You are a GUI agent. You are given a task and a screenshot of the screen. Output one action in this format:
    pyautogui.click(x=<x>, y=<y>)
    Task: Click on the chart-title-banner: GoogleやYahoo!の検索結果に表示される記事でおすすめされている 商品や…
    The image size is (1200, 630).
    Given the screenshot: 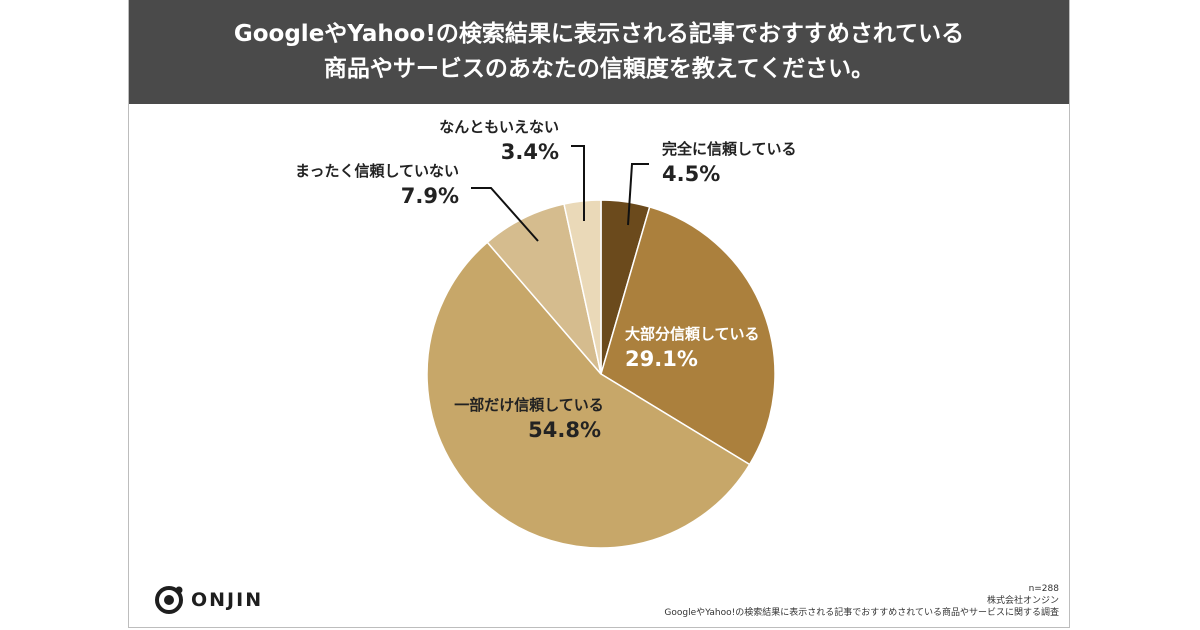 What is the action you would take?
    pyautogui.click(x=599, y=52)
    